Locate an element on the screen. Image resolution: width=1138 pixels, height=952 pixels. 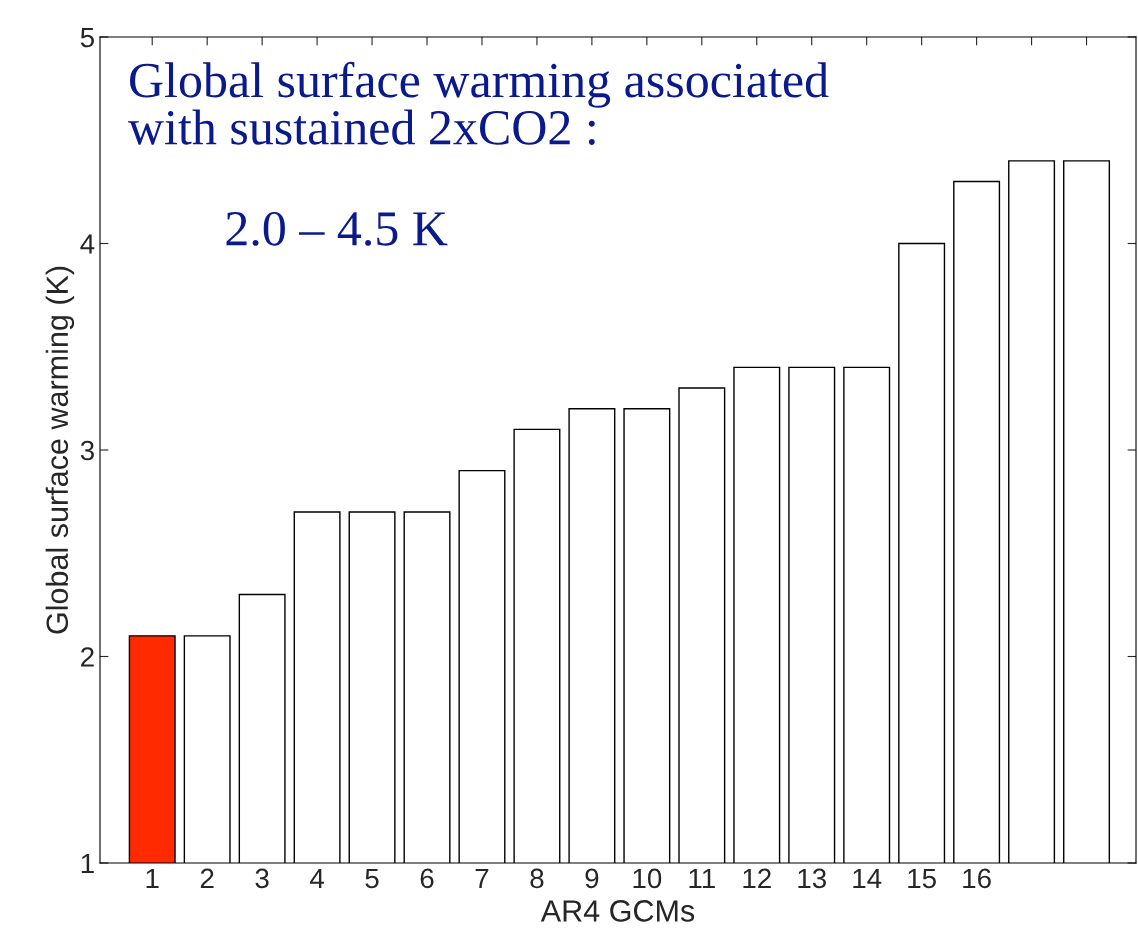
y-axis-title: Global surface warming (K) is located at coordinates (60, 450).